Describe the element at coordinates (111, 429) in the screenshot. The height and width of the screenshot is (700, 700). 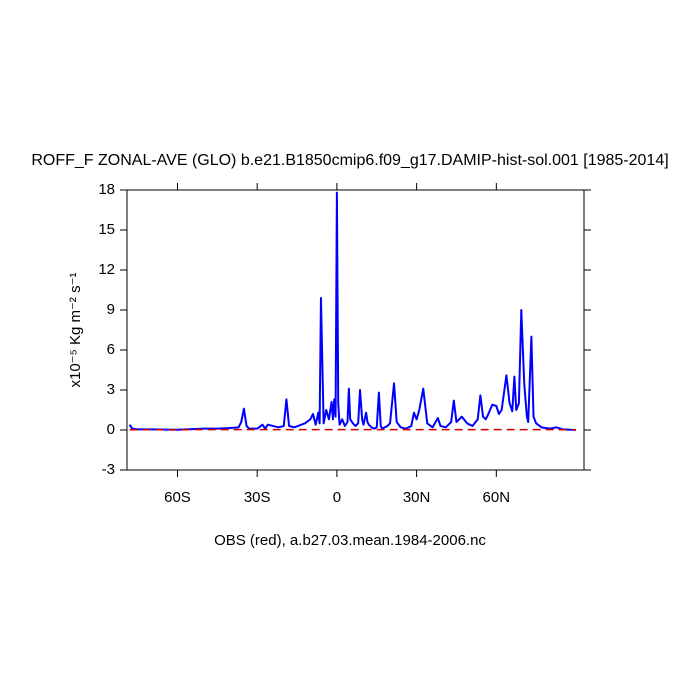
I see `y-tick-label: 0` at that location.